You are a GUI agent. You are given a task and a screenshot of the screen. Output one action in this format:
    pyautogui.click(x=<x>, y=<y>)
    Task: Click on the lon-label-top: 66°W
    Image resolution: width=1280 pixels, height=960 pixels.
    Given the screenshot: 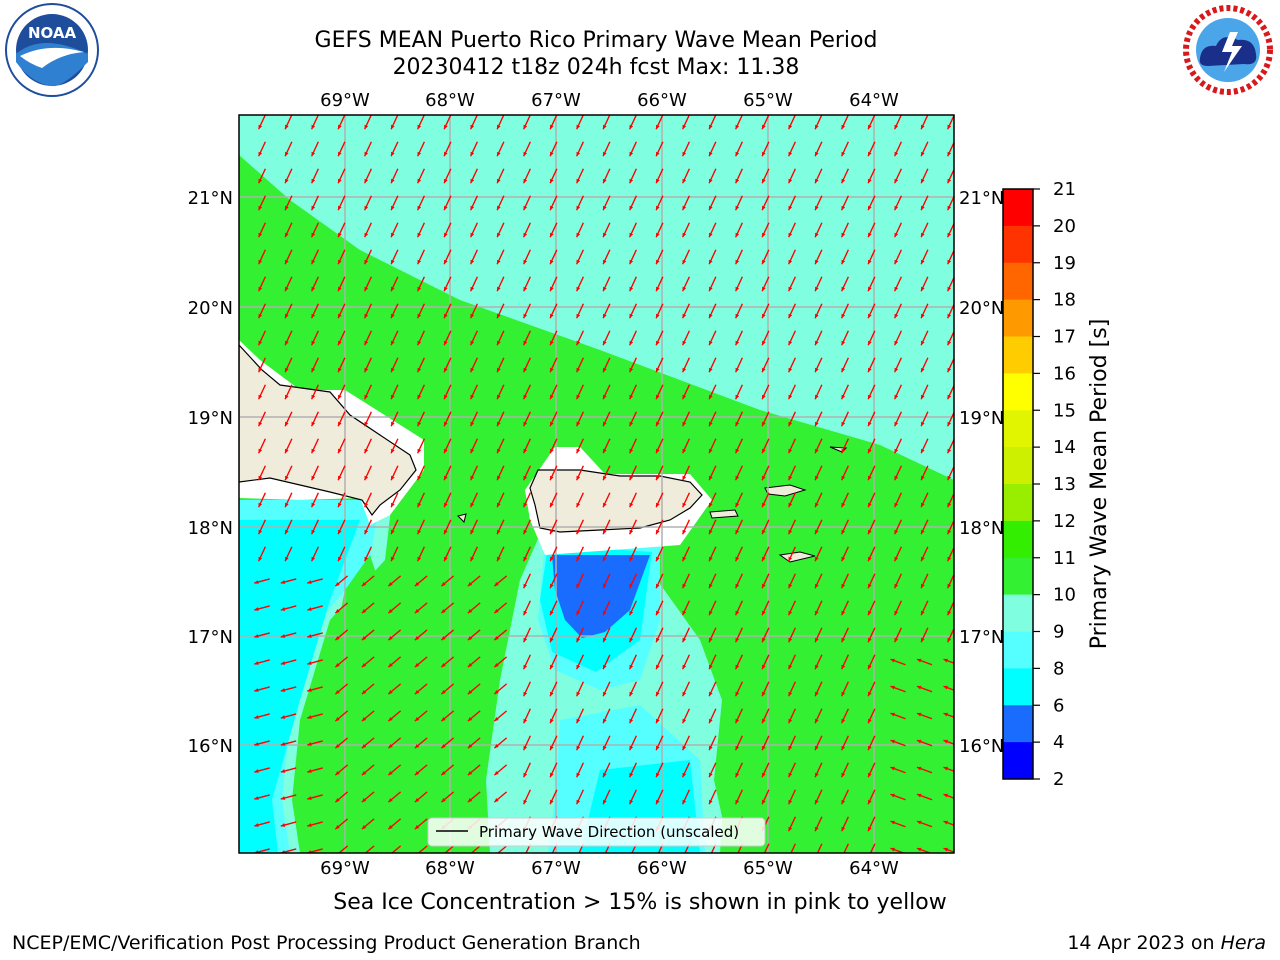 What is the action you would take?
    pyautogui.click(x=662, y=100)
    